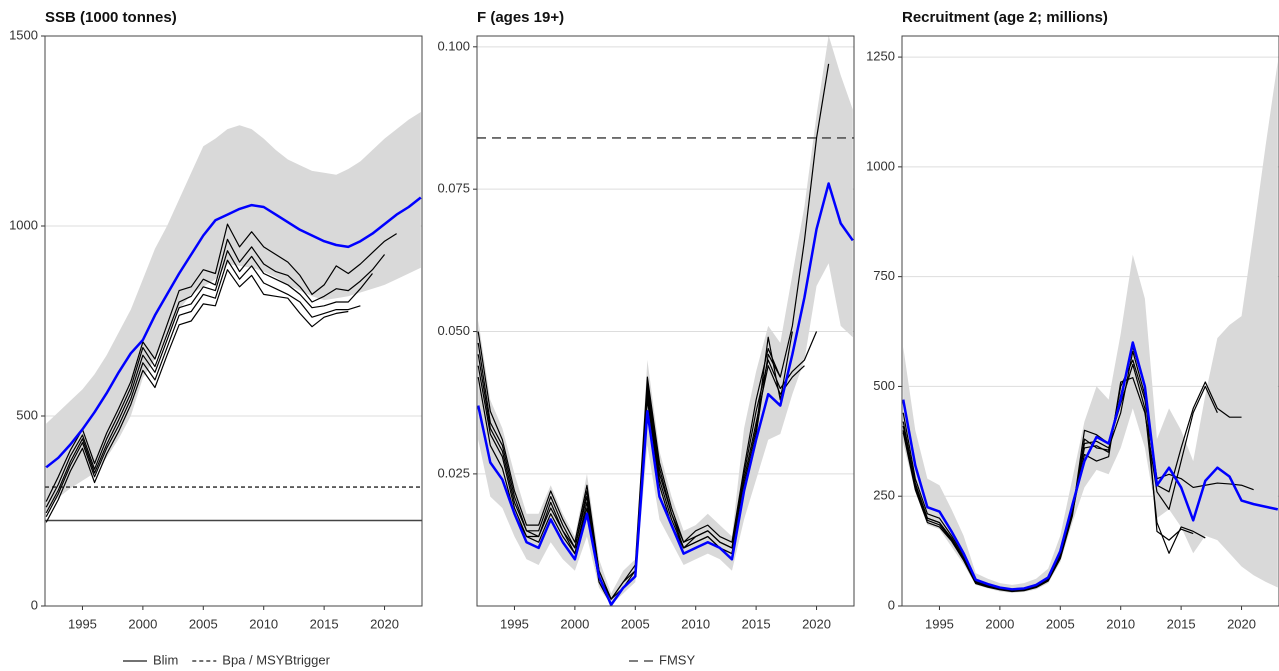 This screenshot has height=671, width=1279. What do you see at coordinates (453, 330) in the screenshot?
I see `y-tick-label: 0.050` at bounding box center [453, 330].